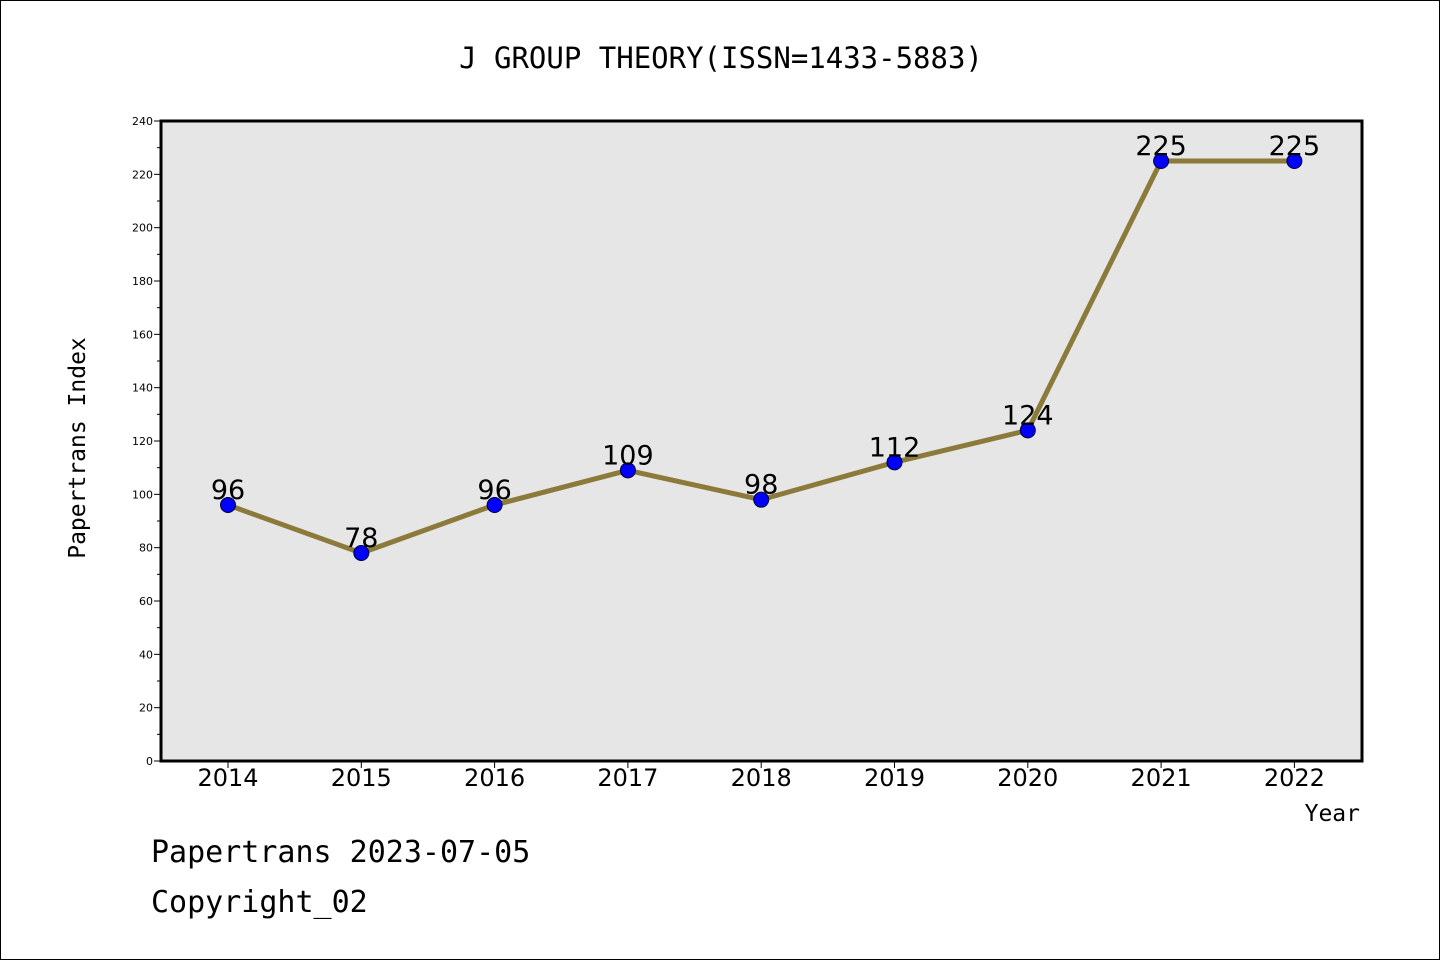 This screenshot has width=1440, height=961. I want to click on data-label: 124, so click(1028, 415).